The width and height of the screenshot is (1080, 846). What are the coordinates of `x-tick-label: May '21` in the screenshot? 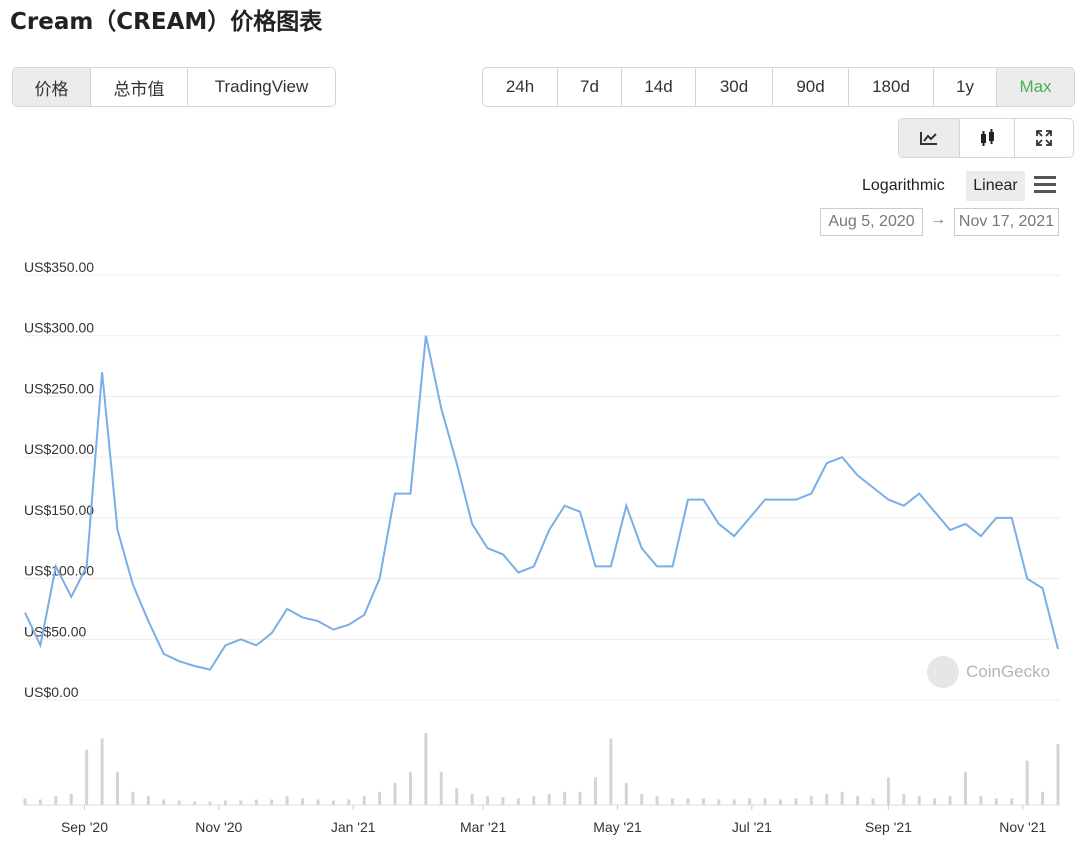 It's located at (617, 827).